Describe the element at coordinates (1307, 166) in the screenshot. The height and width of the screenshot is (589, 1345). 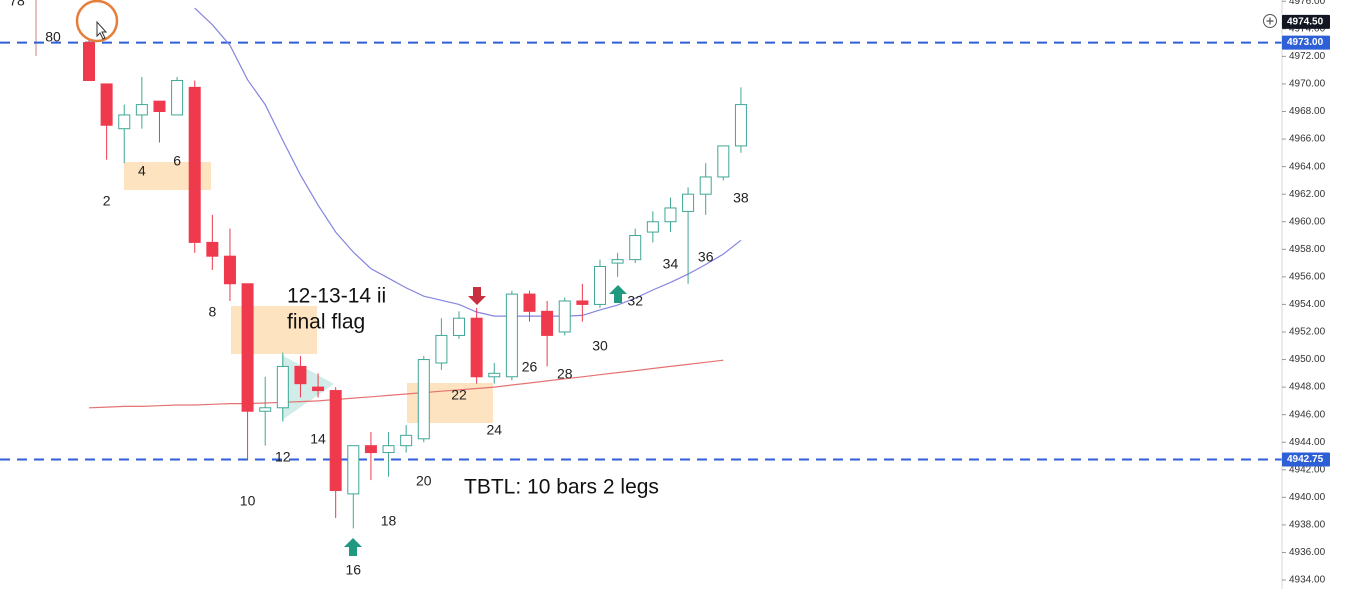
I see `y-tick-label: 4964.00` at that location.